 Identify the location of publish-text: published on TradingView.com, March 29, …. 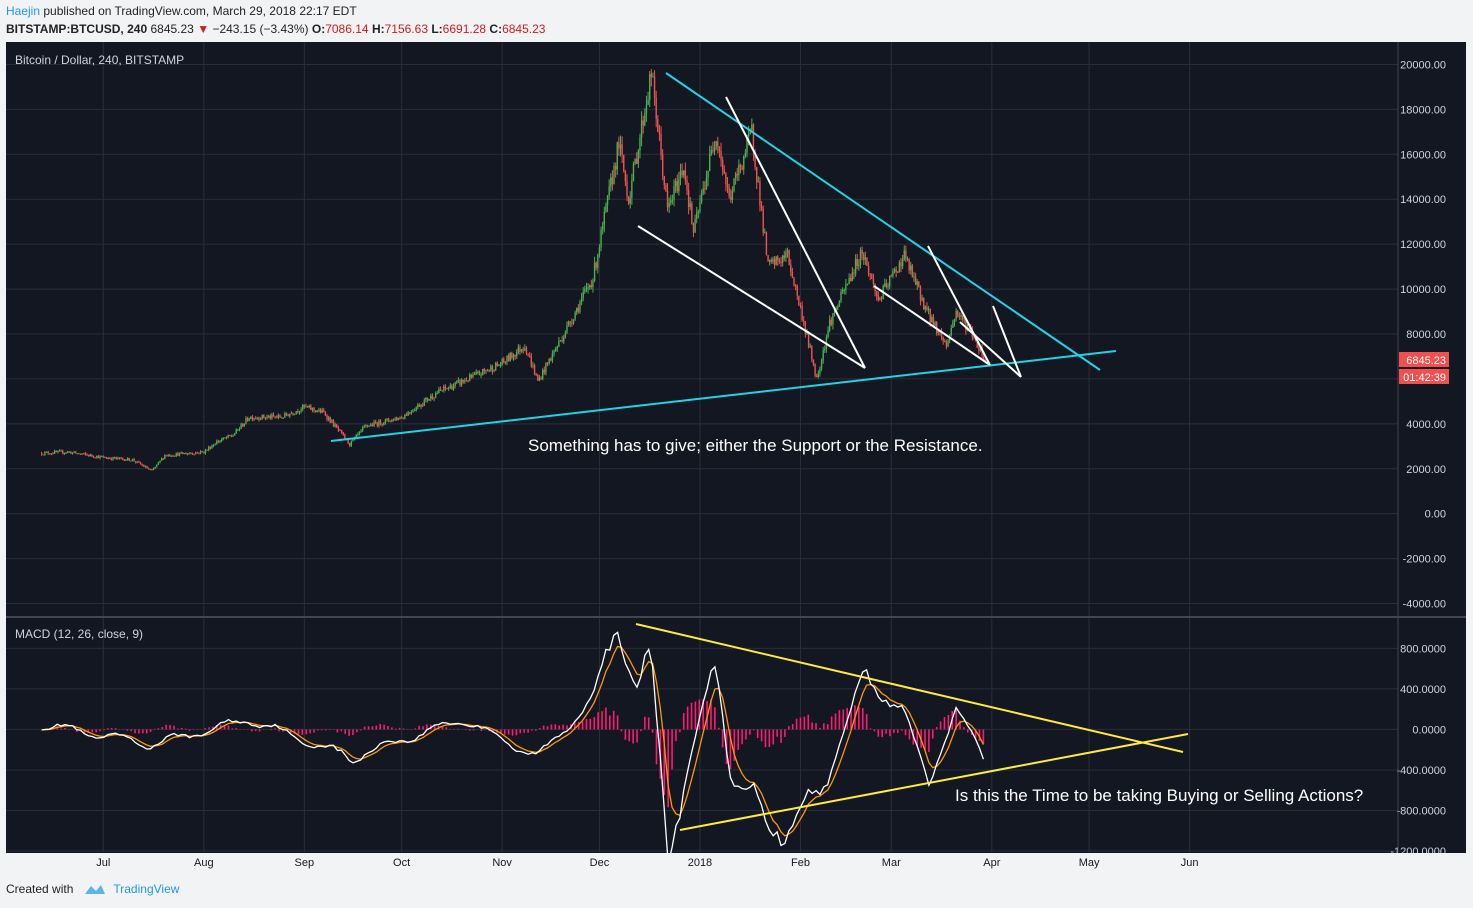
(200, 11).